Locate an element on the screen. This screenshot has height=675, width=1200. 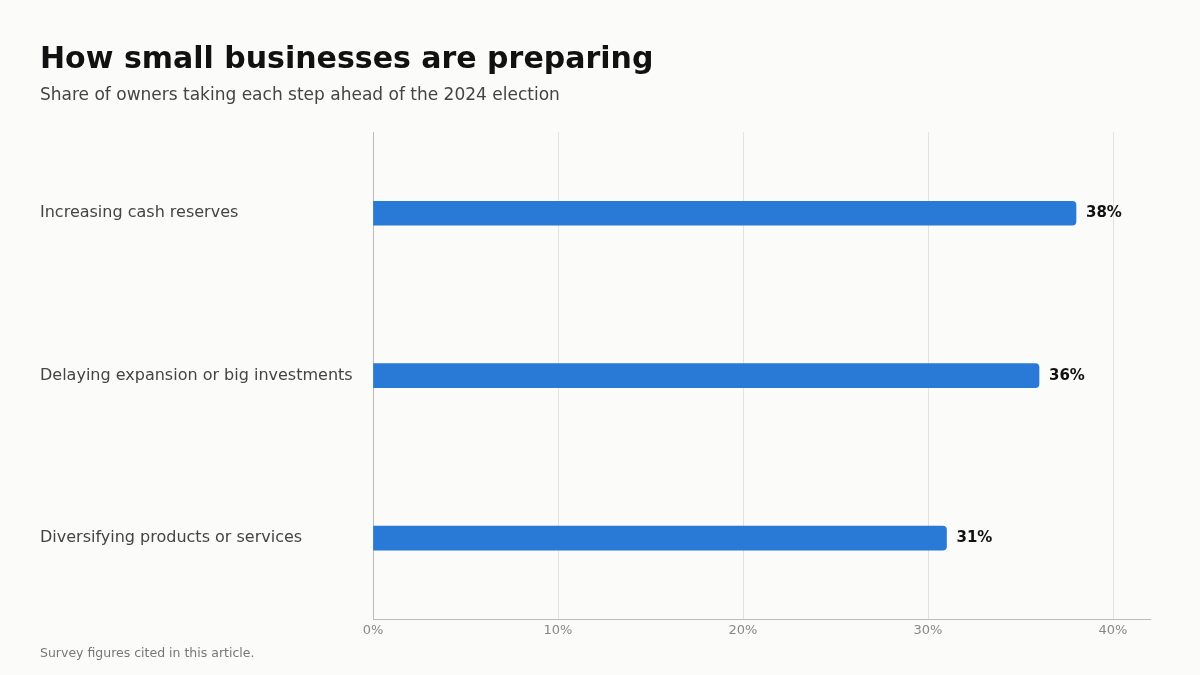
x-tick-label: 40% is located at coordinates (1113, 629).